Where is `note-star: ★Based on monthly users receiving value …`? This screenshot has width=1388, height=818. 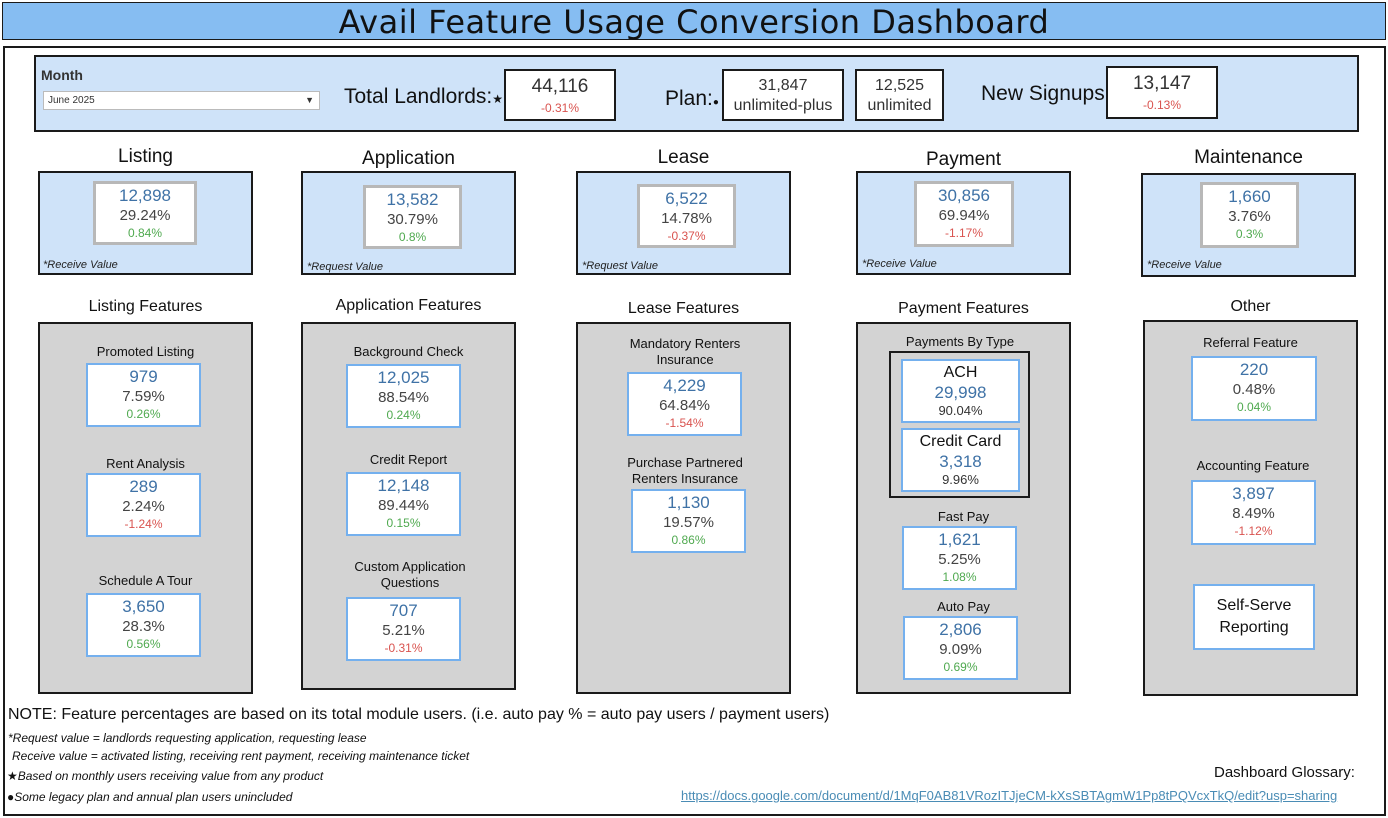
note-star: ★Based on monthly users receiving value … is located at coordinates (165, 776).